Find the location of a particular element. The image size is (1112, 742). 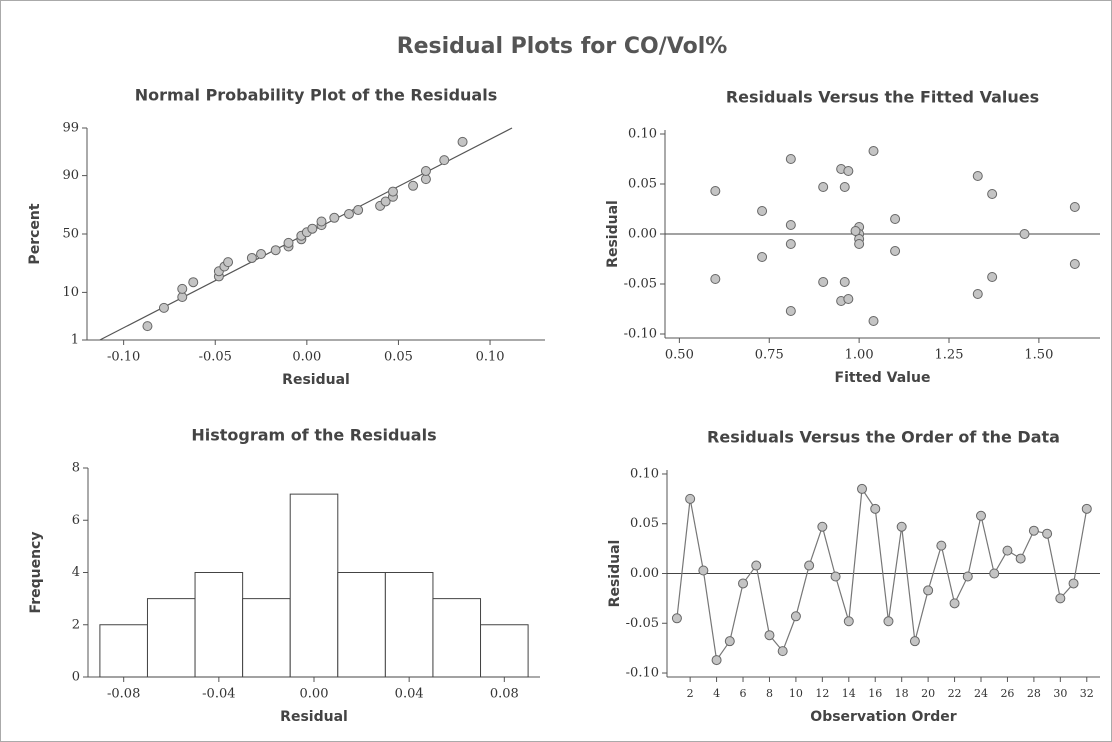

y-axis-title: Percent is located at coordinates (35, 233).